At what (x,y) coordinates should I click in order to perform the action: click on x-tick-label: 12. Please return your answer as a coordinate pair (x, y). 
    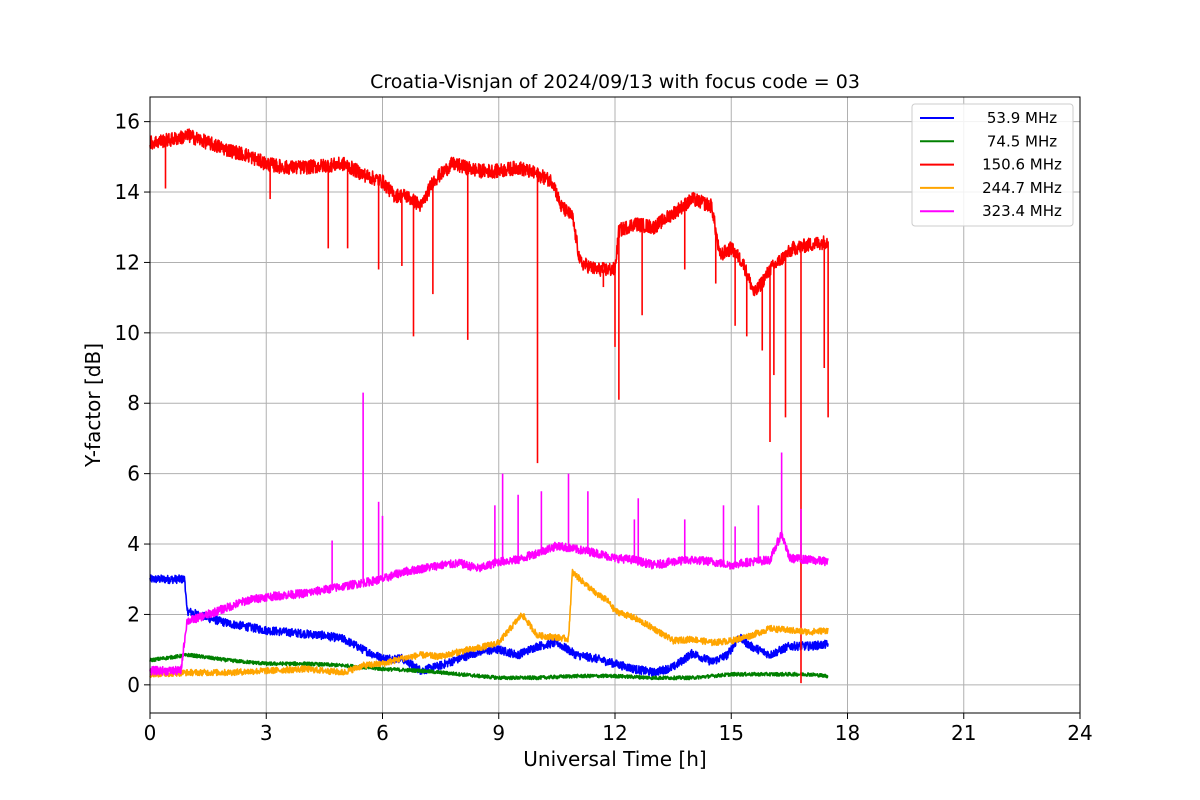
    Looking at the image, I should click on (614, 733).